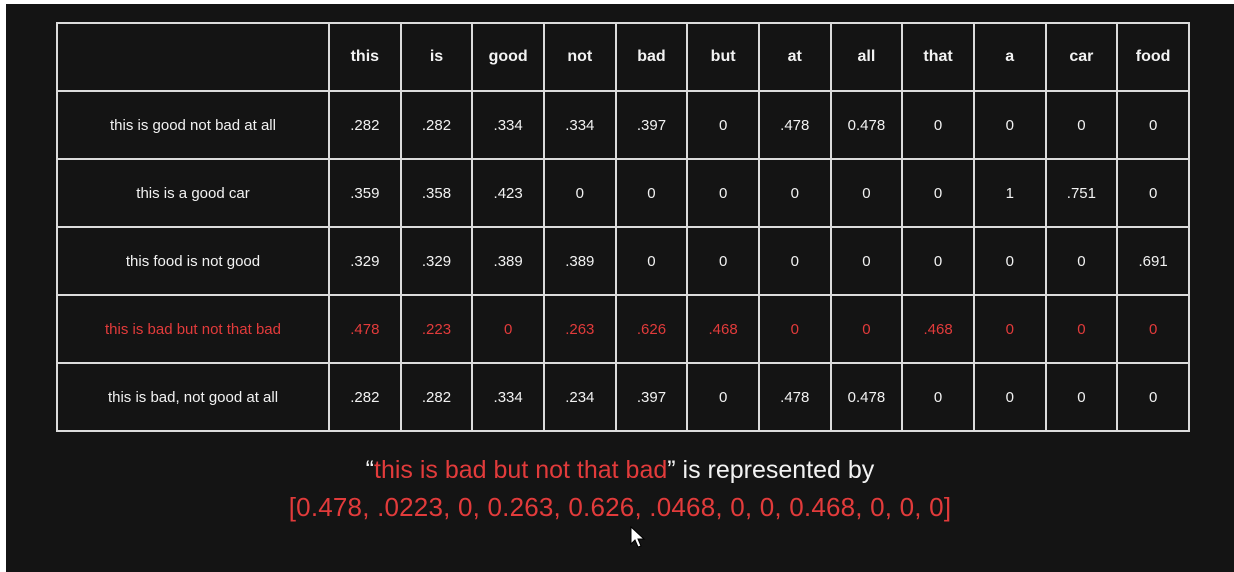  Describe the element at coordinates (365, 193) in the screenshot. I see `value-cell: .359` at that location.